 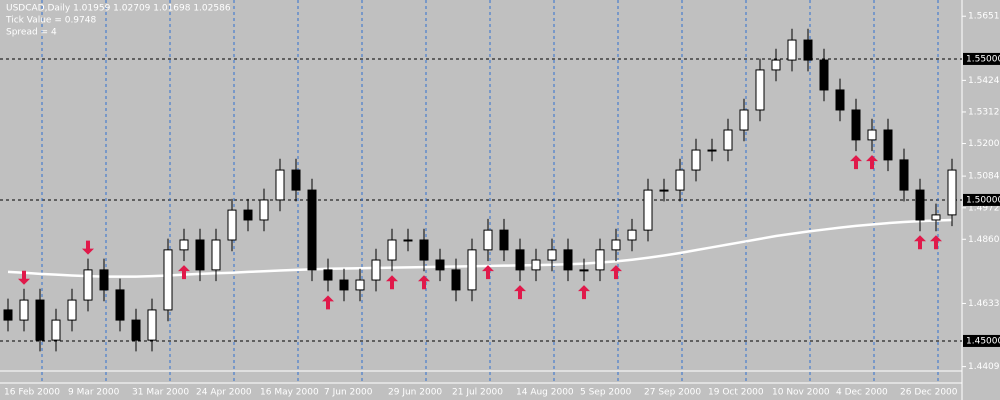 What do you see at coordinates (984, 177) in the screenshot?
I see `y-tick-label: 1.50845` at bounding box center [984, 177].